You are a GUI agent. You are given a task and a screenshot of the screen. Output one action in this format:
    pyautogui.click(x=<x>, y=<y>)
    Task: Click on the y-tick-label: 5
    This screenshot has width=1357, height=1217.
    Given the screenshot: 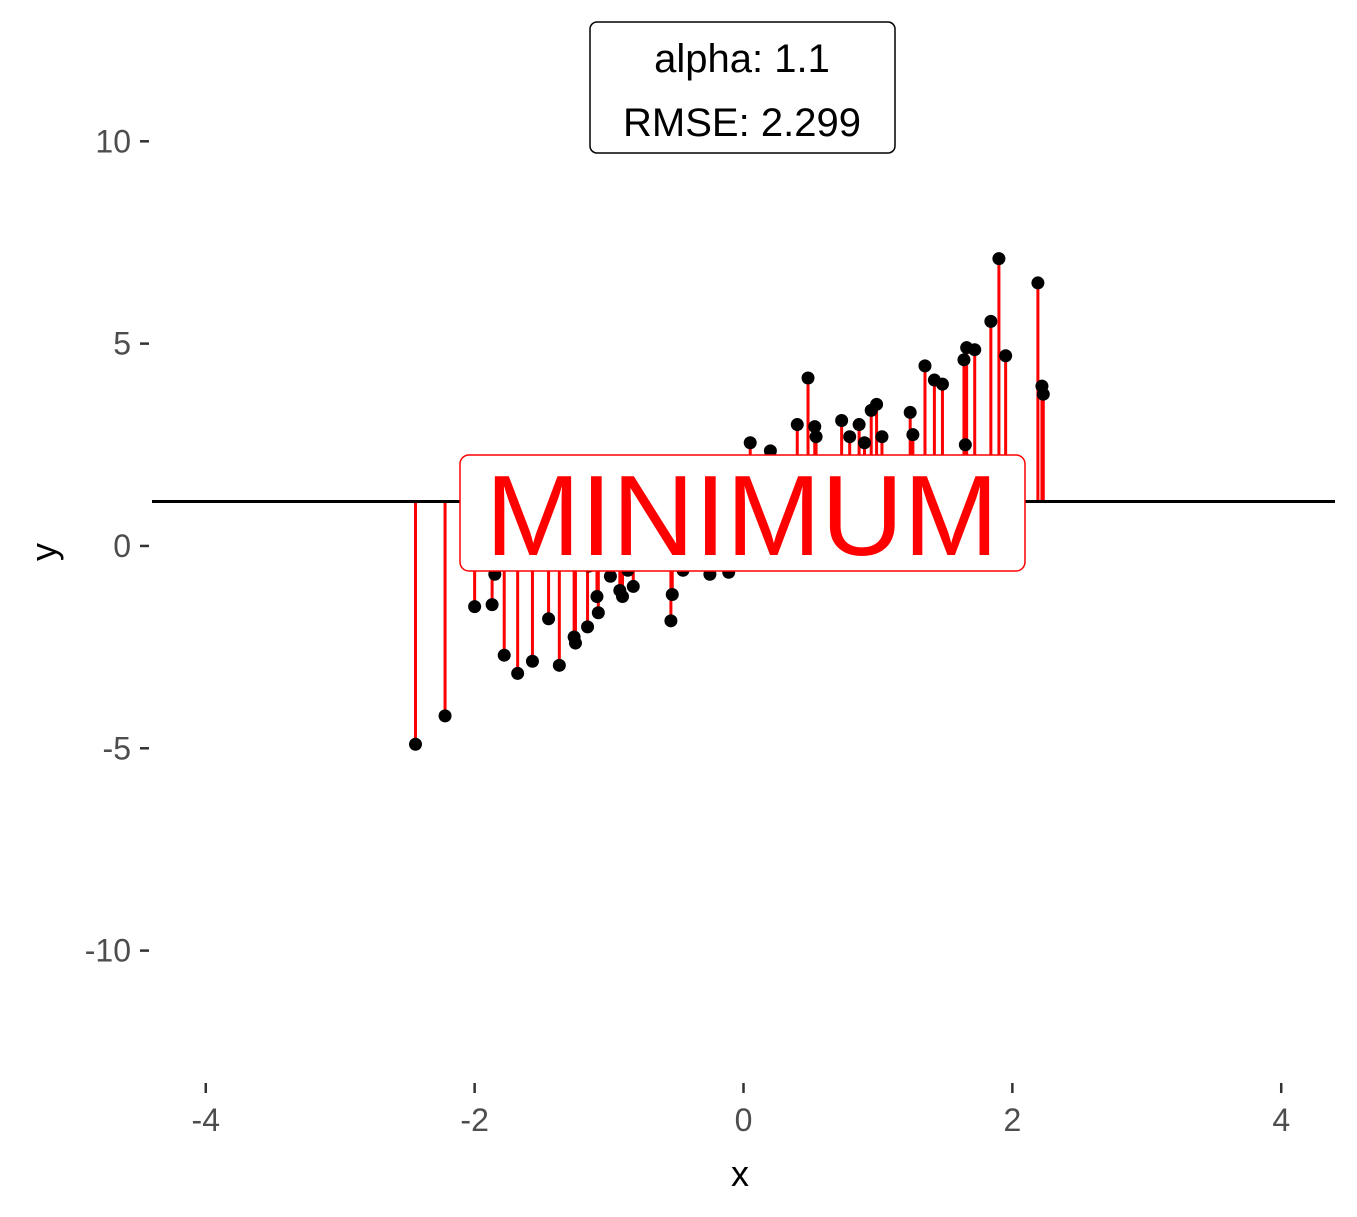 What is the action you would take?
    pyautogui.click(x=122, y=344)
    